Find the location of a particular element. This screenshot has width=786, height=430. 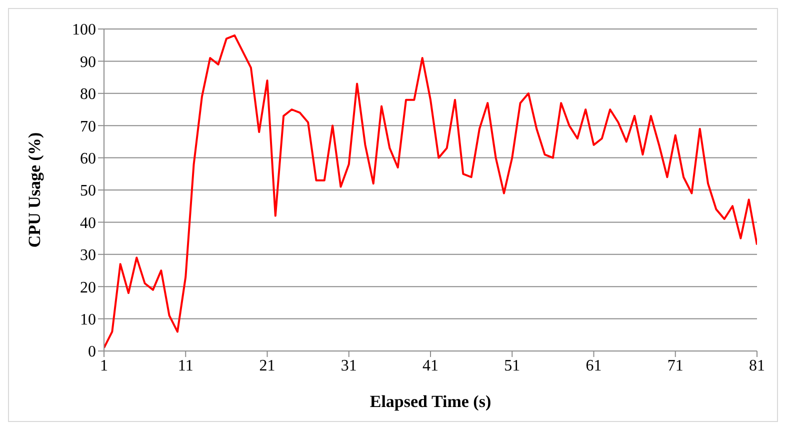

x-tick-label: 81 is located at coordinates (757, 365).